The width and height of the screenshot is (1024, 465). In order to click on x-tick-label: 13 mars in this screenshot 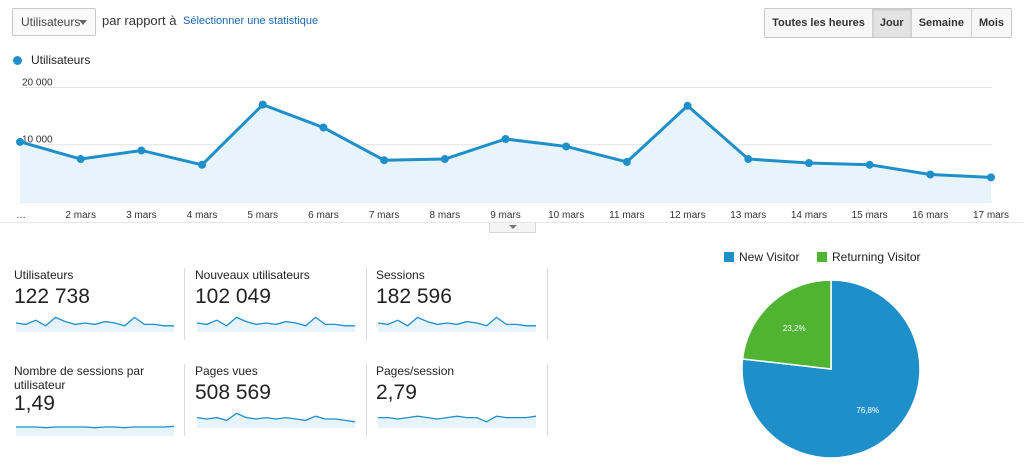, I will do `click(748, 215)`.